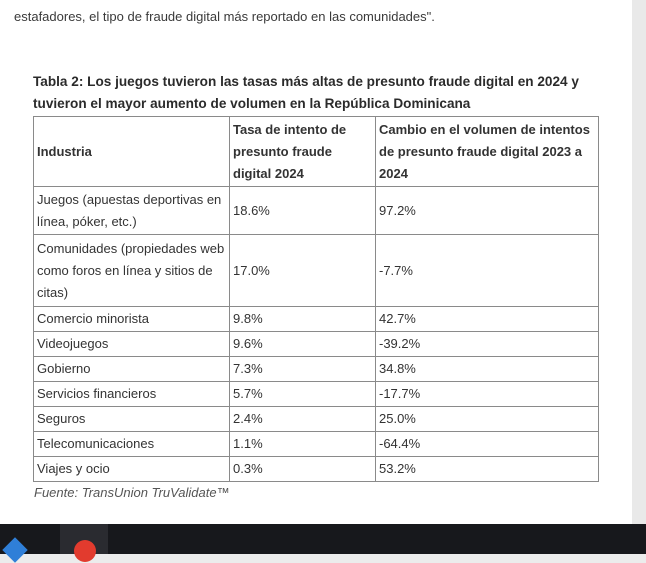 This screenshot has height=563, width=646. What do you see at coordinates (487, 369) in the screenshot?
I see `cell-change: 34.8%` at bounding box center [487, 369].